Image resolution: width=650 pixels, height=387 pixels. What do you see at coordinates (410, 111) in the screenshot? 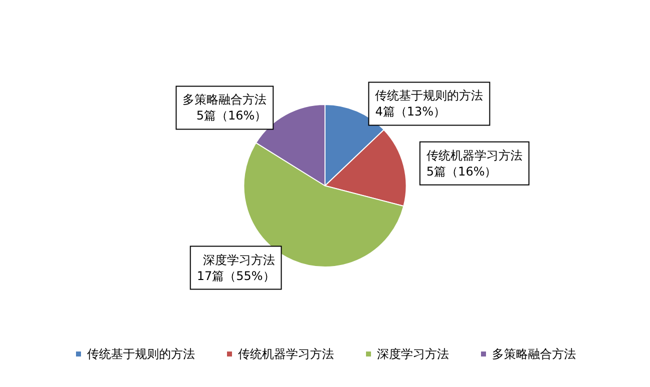
I see `data-label: 4篇（13%）` at bounding box center [410, 111].